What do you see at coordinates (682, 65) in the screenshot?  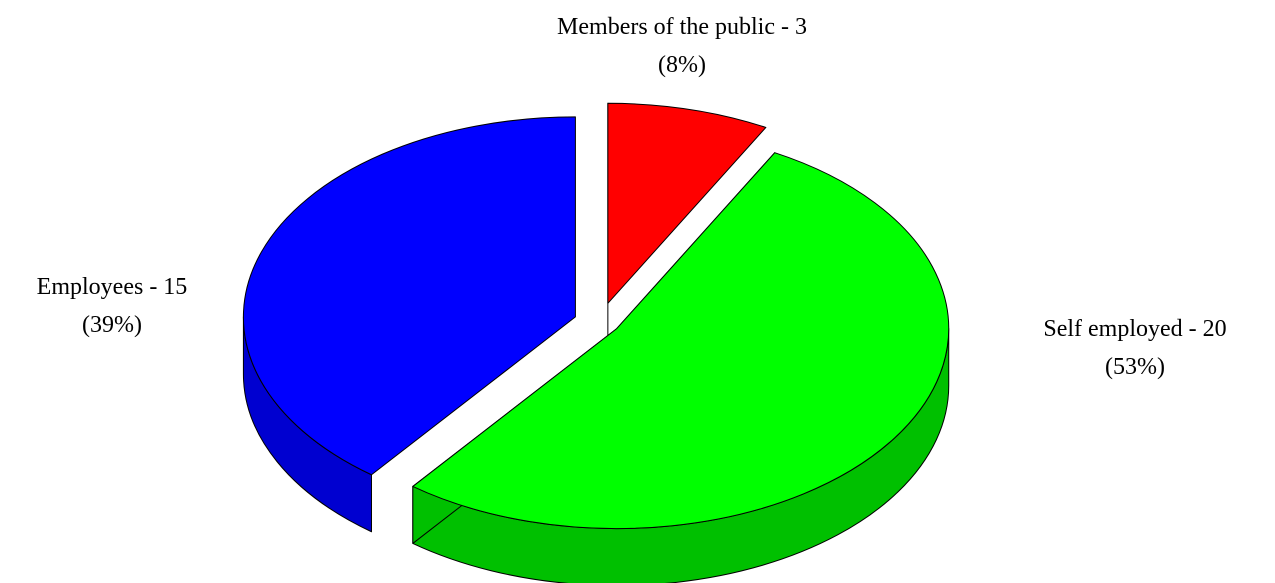 I see `slice-percent-members-of-the-public: (8%)` at bounding box center [682, 65].